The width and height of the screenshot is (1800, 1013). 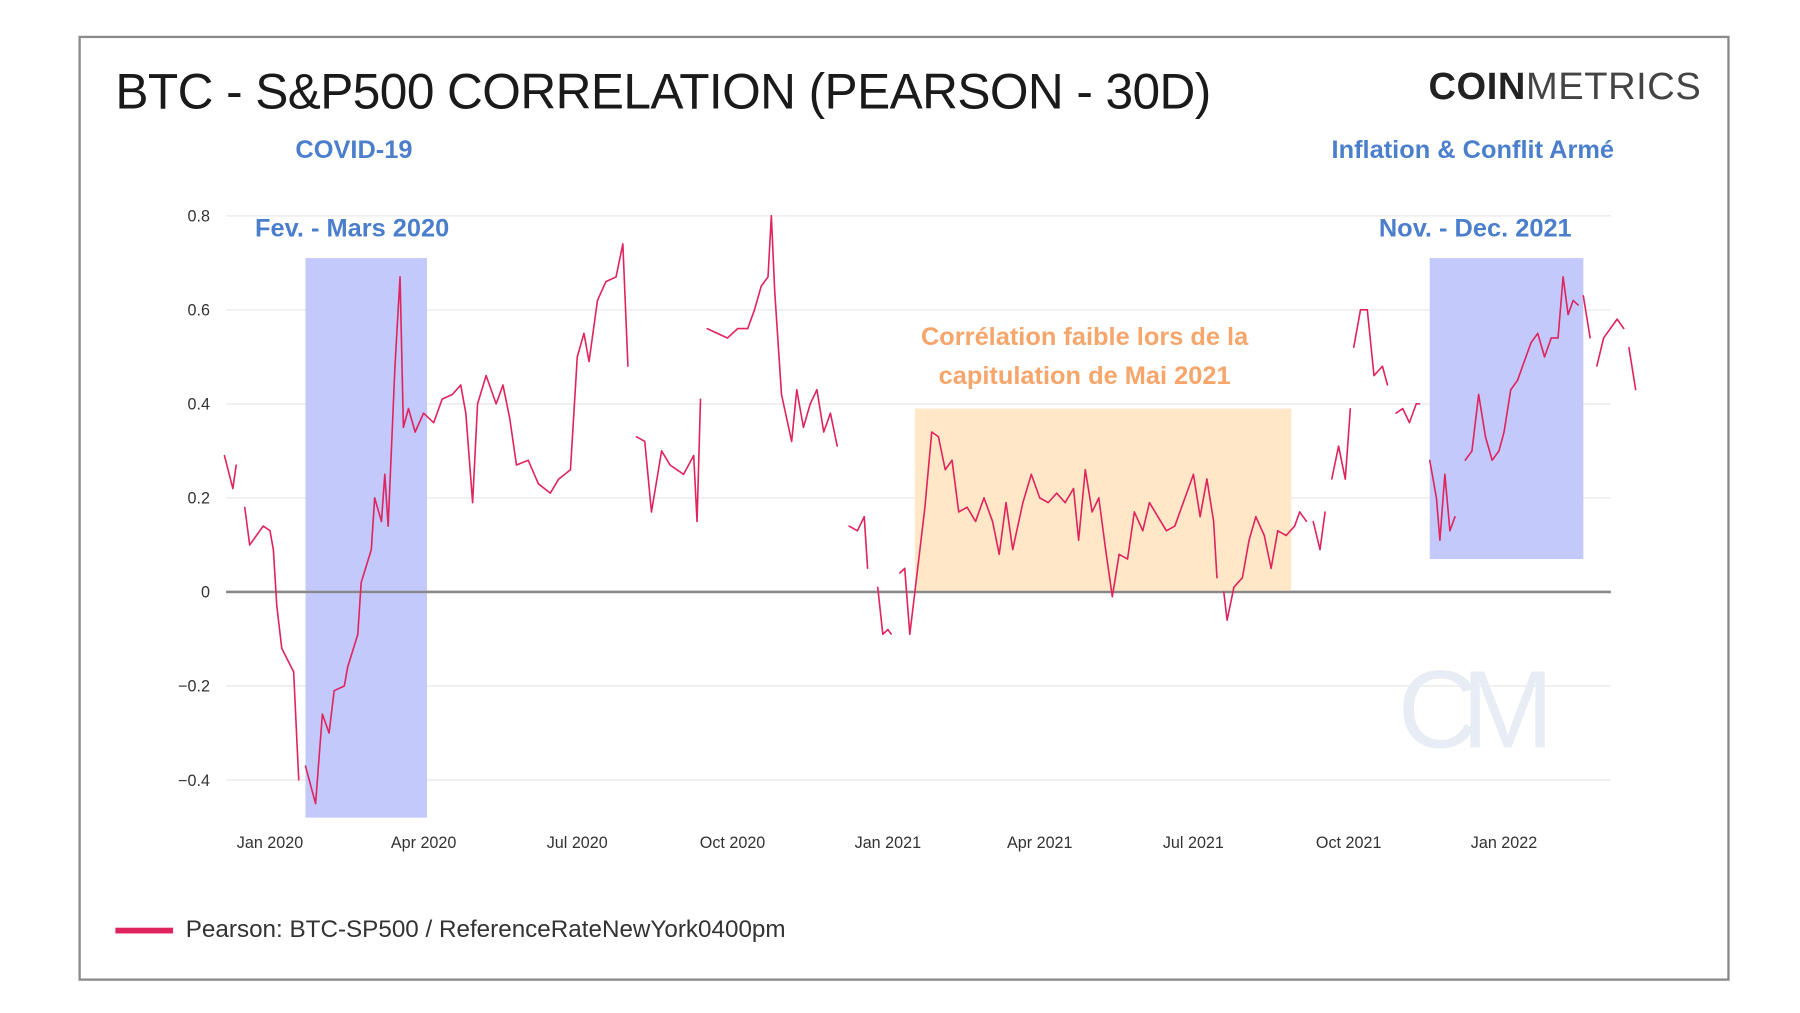 I want to click on annotation-inflation-period: Nov. - Dec. 2021, so click(x=1475, y=228).